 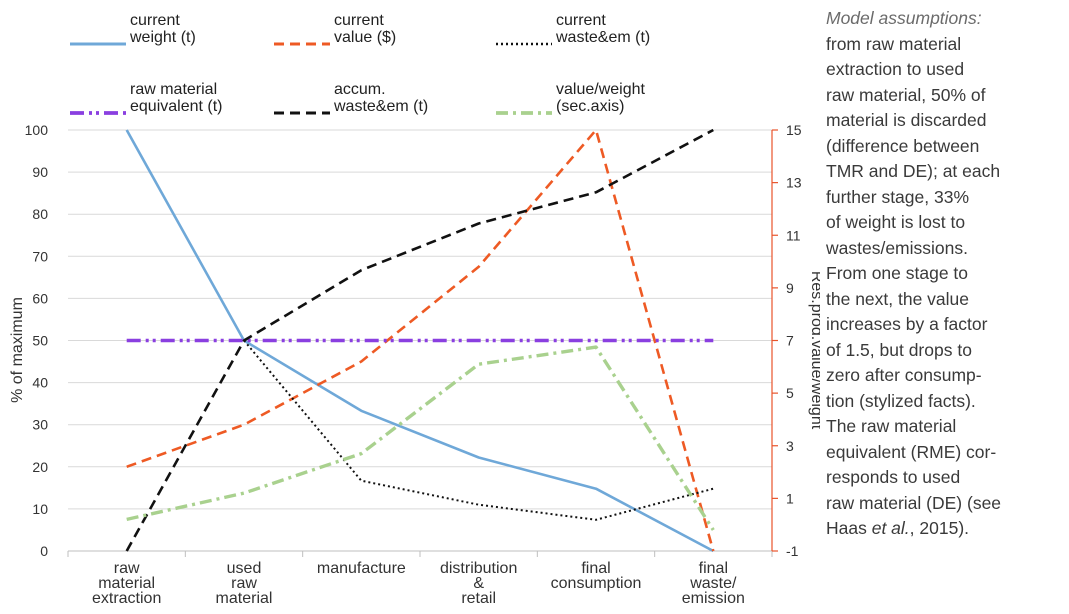 What do you see at coordinates (904, 375) in the screenshot?
I see `note-line: zero after consump-` at bounding box center [904, 375].